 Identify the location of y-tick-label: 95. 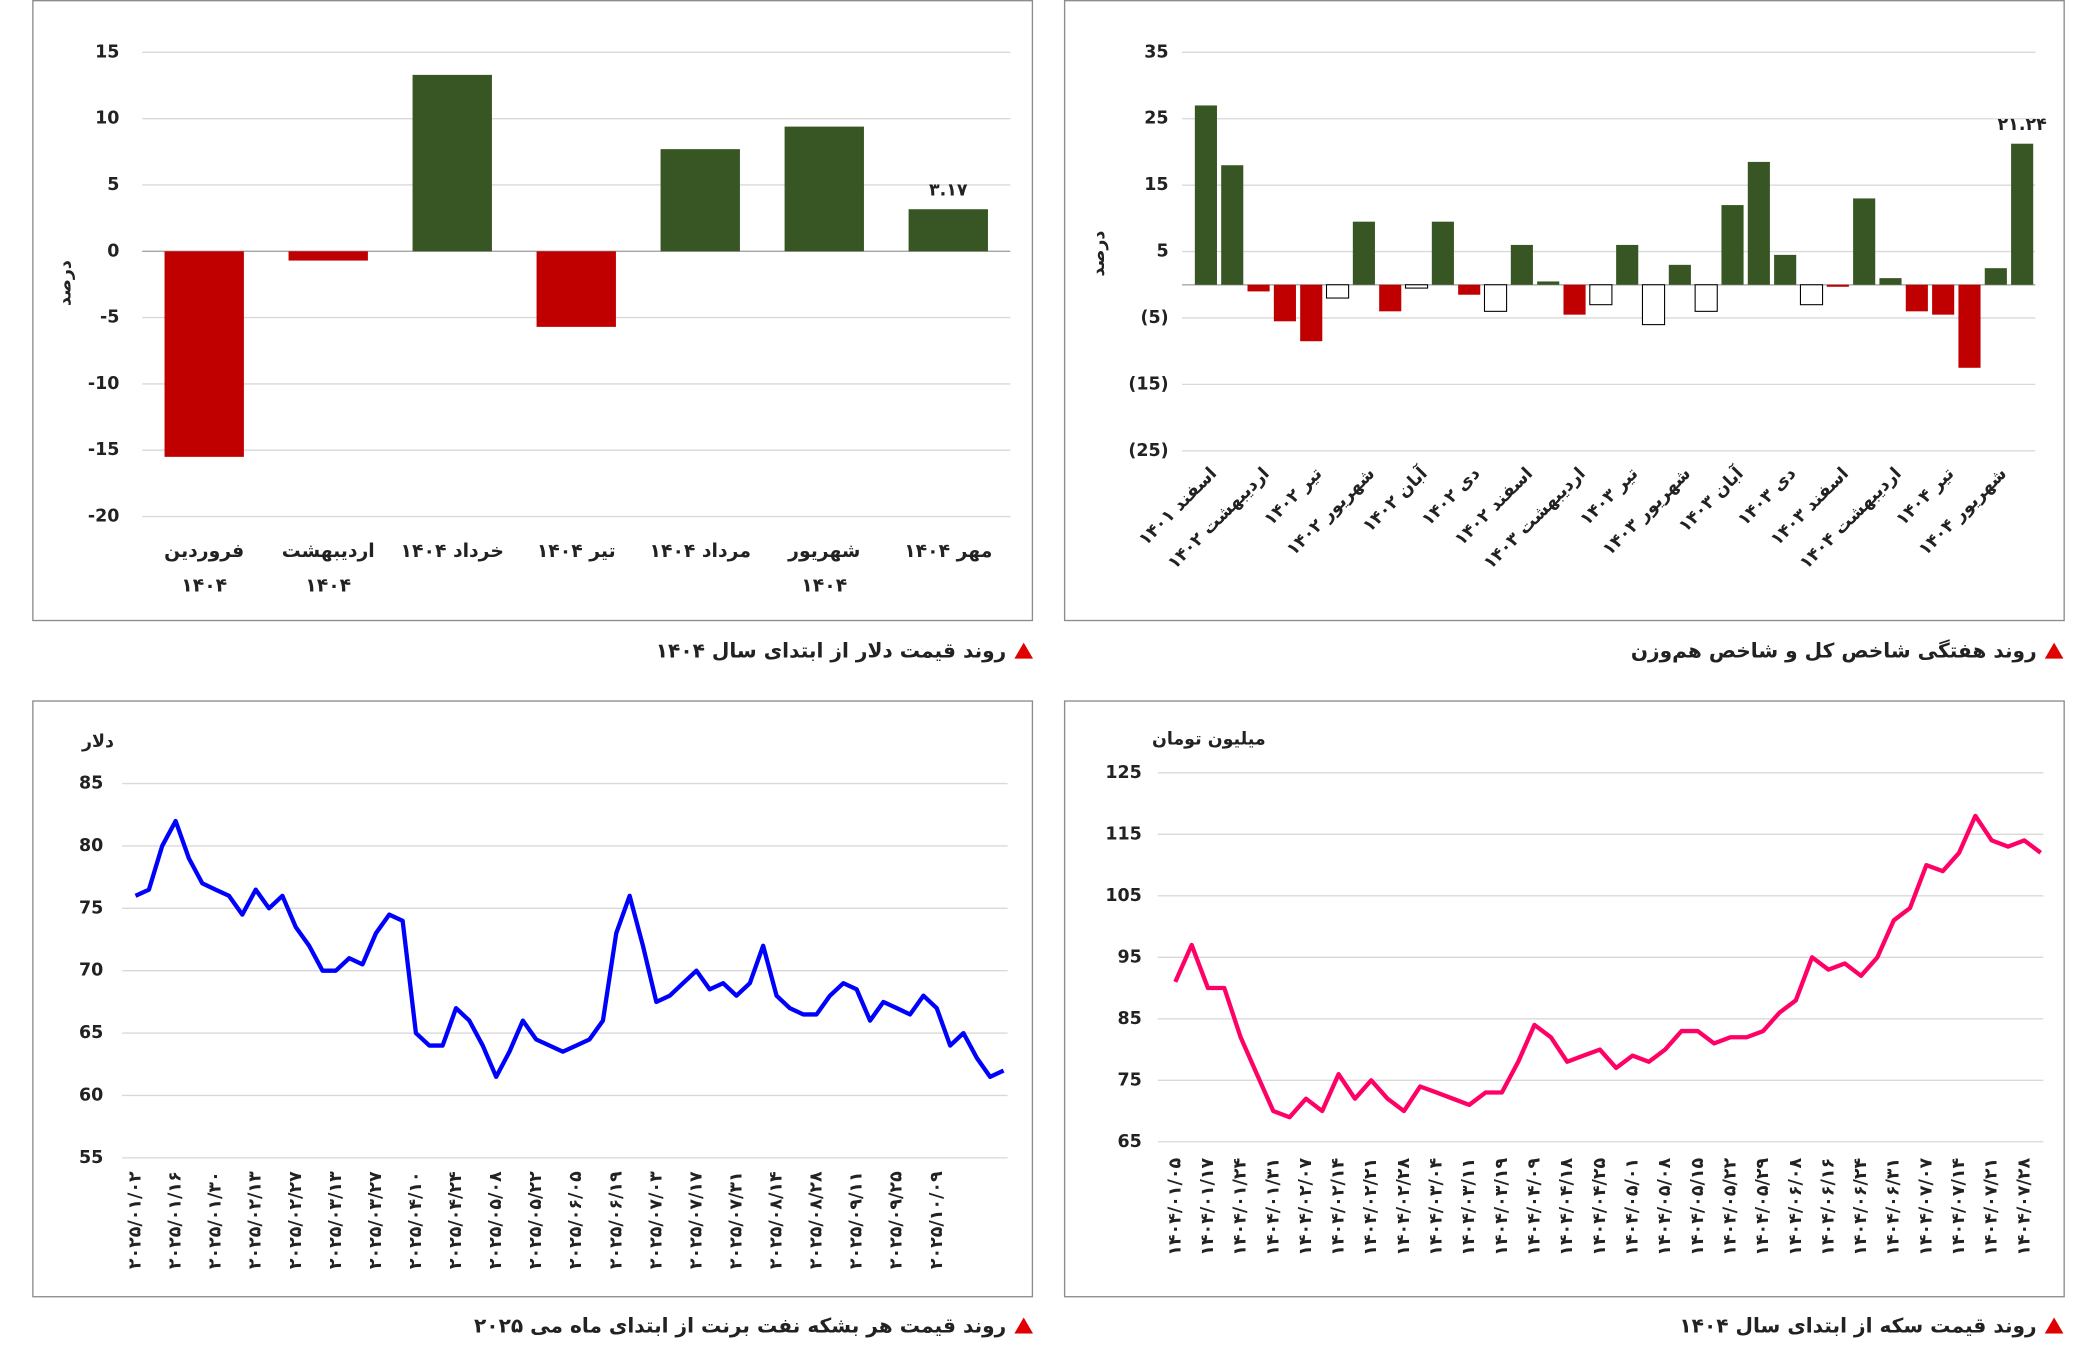
(1129, 957).